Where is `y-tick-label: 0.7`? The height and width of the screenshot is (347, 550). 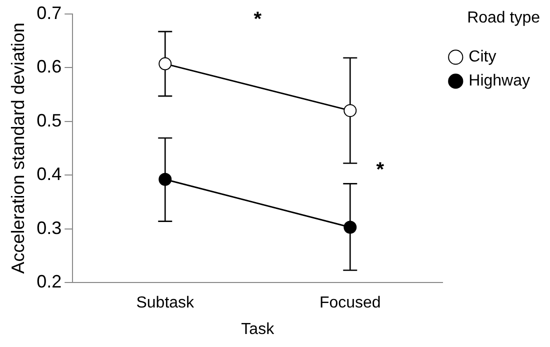
y-tick-label: 0.7 is located at coordinates (49, 12).